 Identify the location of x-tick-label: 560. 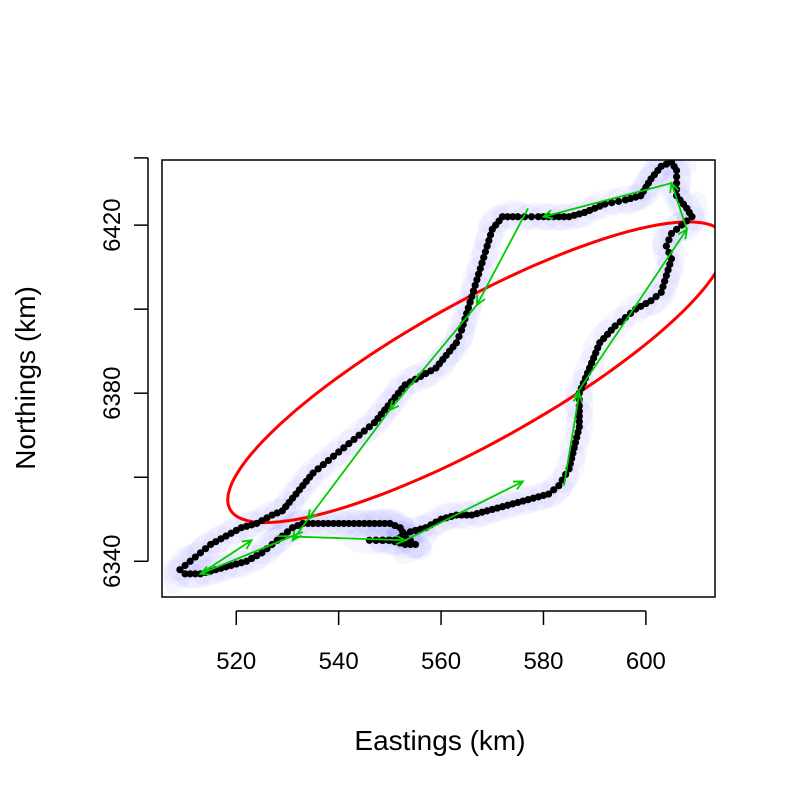
(441, 661).